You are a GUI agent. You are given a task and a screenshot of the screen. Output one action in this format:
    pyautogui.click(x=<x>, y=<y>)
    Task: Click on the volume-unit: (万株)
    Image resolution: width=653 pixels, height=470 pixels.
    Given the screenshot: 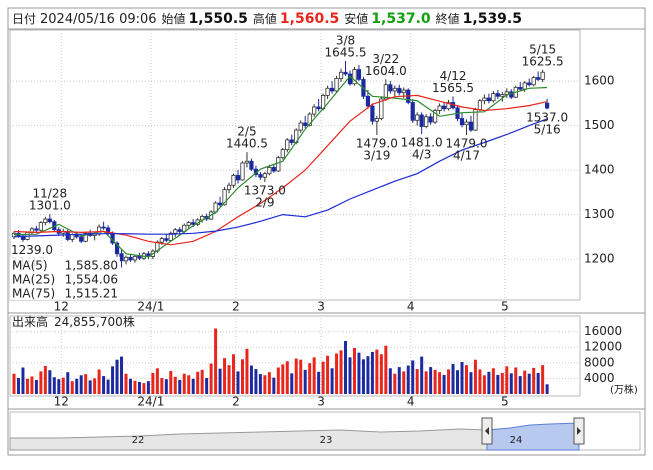 What is the action you would take?
    pyautogui.click(x=624, y=389)
    